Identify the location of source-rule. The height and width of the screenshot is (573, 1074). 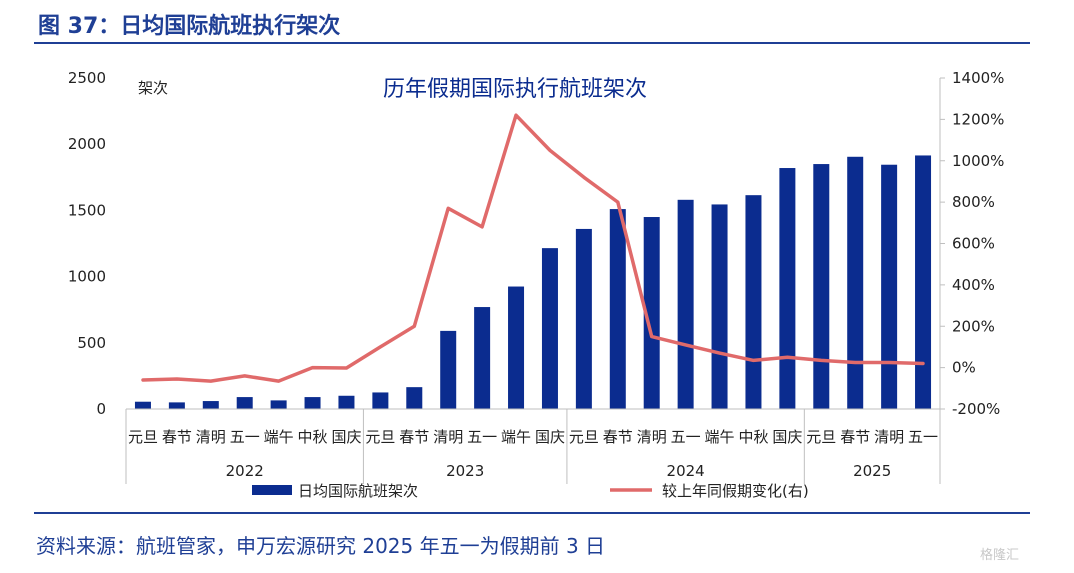
(532, 513).